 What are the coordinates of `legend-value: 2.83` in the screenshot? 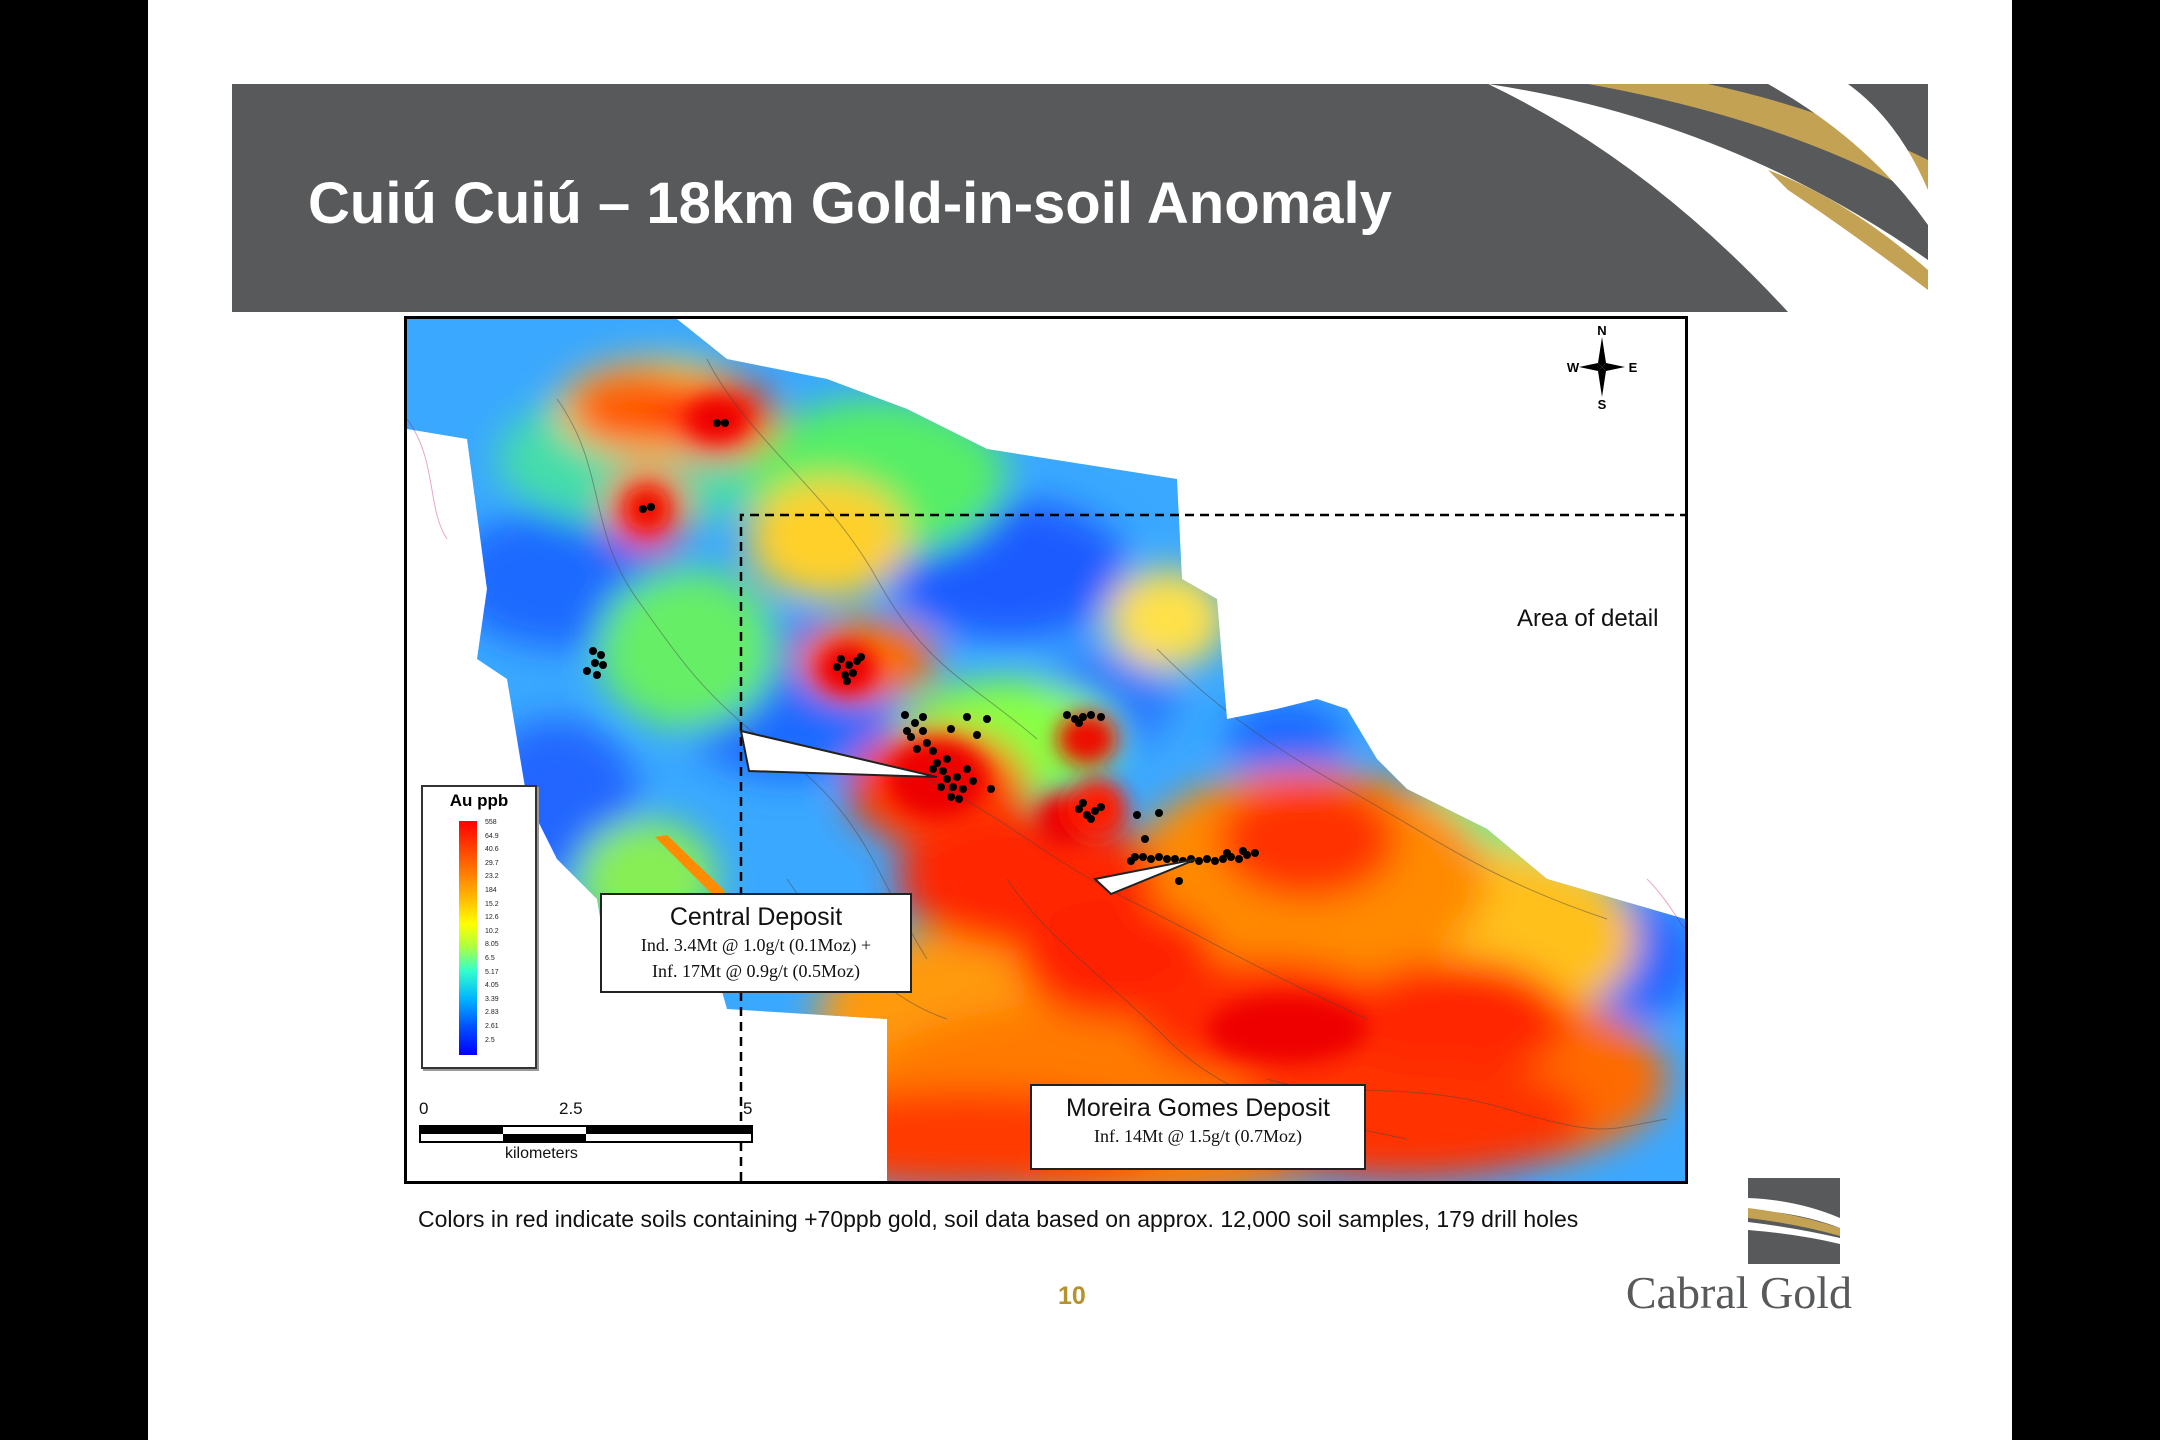 It's located at (492, 1013).